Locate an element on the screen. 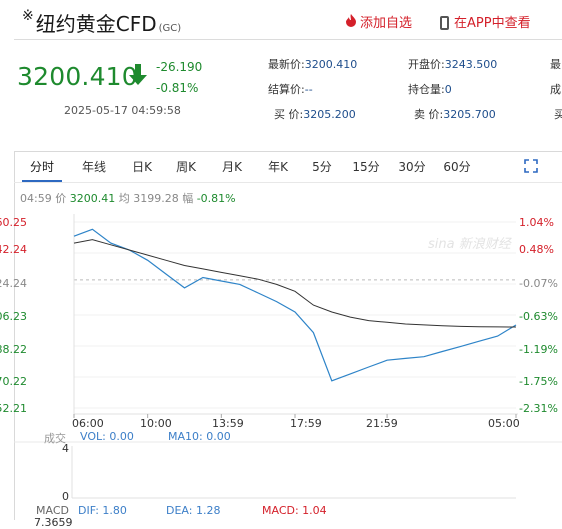 The image size is (562, 529). info-price-label: 价 is located at coordinates (61, 198).